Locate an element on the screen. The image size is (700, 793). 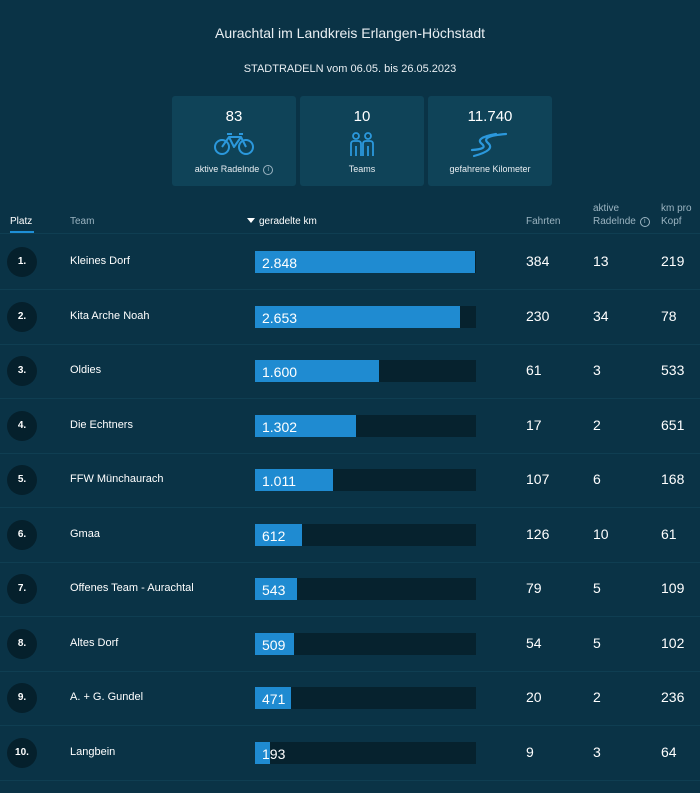
column-header-km-label: geradelte km is located at coordinates (288, 221).